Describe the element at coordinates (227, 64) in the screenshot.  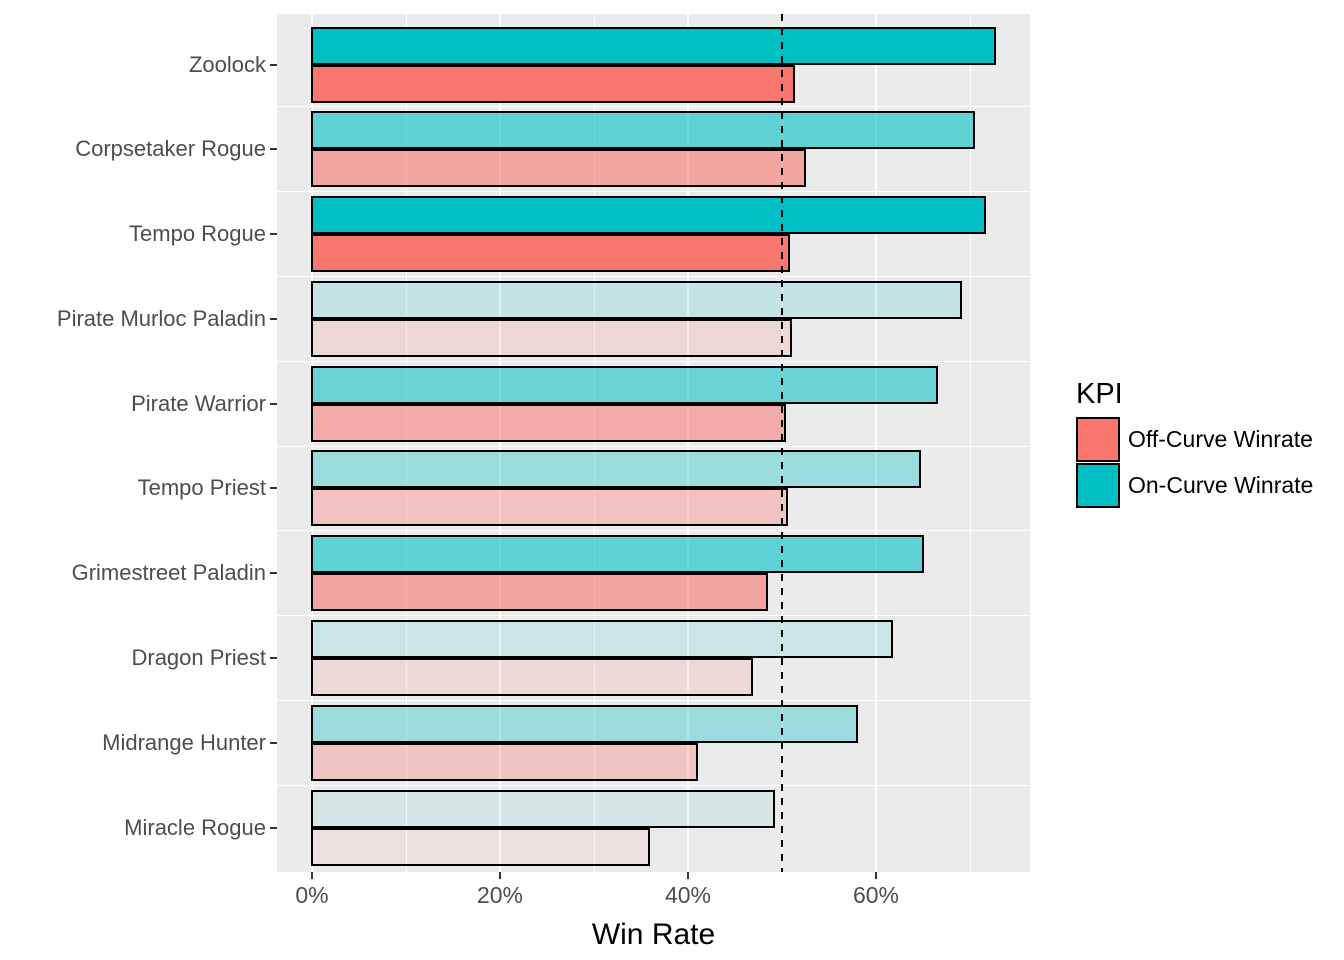
I see `y-axis-label-zoolock: Zoolock` at that location.